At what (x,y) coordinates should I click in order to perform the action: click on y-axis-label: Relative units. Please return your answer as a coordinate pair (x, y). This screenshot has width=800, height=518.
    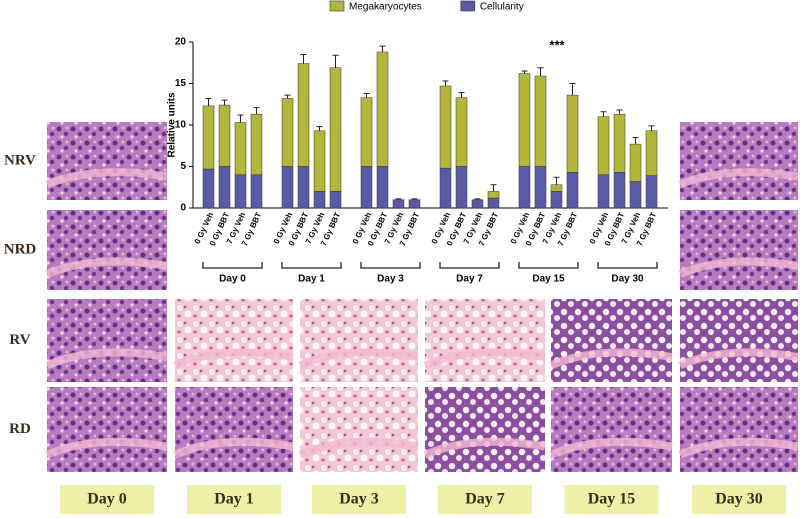
    Looking at the image, I should click on (172, 124).